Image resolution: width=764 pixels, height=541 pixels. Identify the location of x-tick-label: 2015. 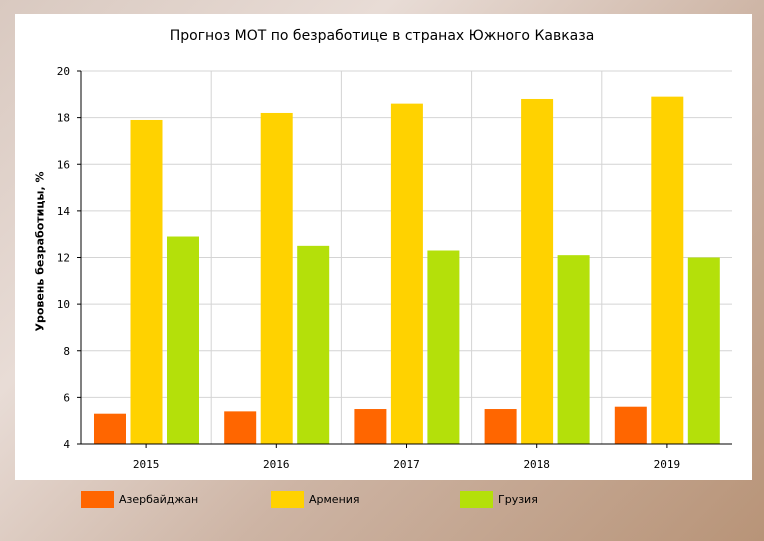
(146, 464).